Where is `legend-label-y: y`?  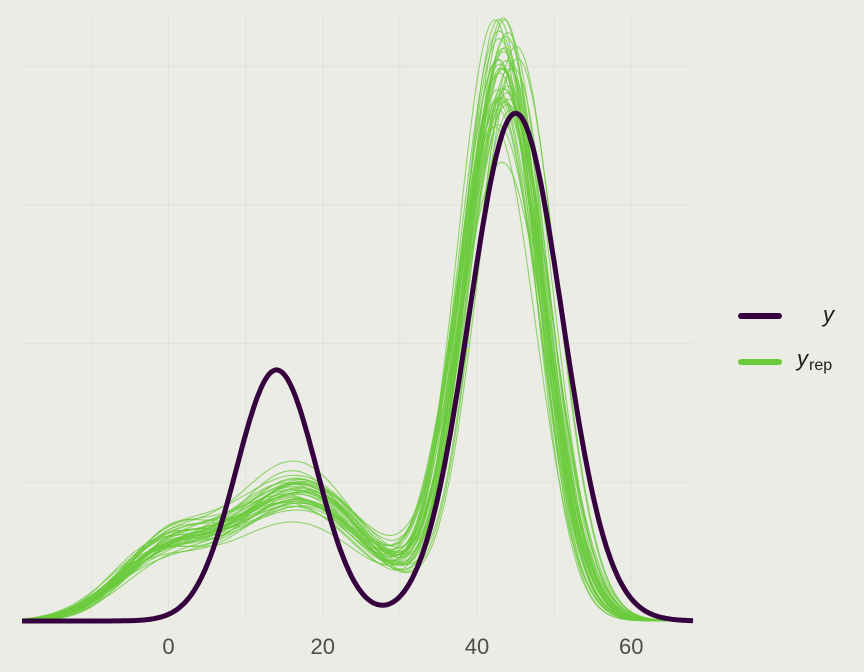 legend-label-y: y is located at coordinates (828, 314).